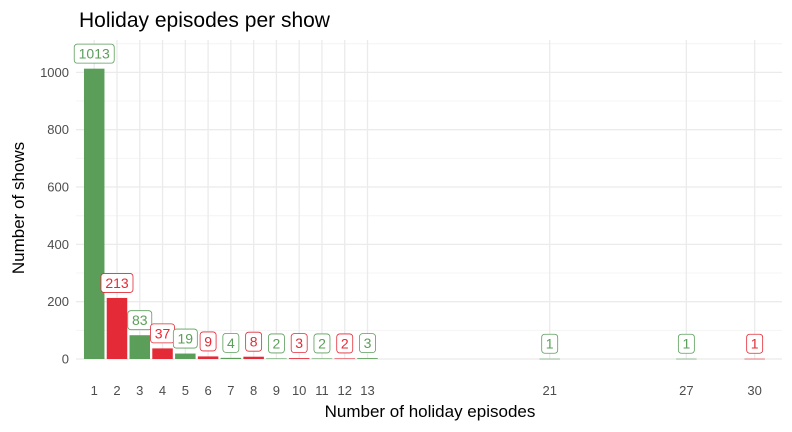 The height and width of the screenshot is (432, 792). I want to click on x-tick-label: 3, so click(139, 390).